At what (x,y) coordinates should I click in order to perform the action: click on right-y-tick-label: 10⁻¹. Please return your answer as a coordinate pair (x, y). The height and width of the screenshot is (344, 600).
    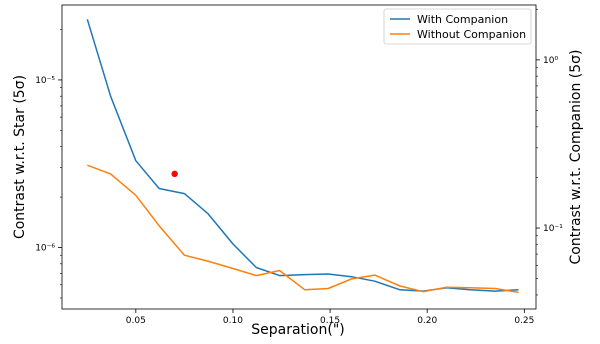
    Looking at the image, I should click on (553, 229).